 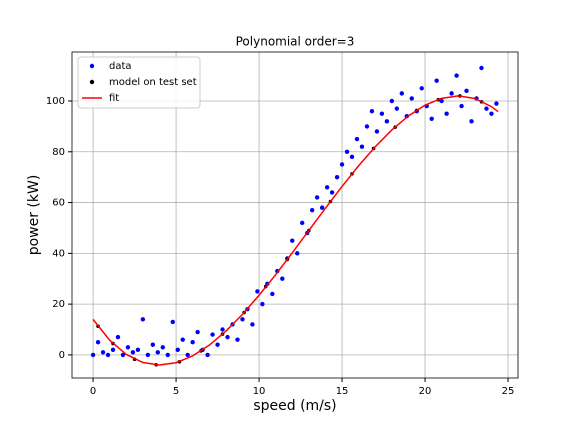 I want to click on legend-label: data, so click(x=120, y=66).